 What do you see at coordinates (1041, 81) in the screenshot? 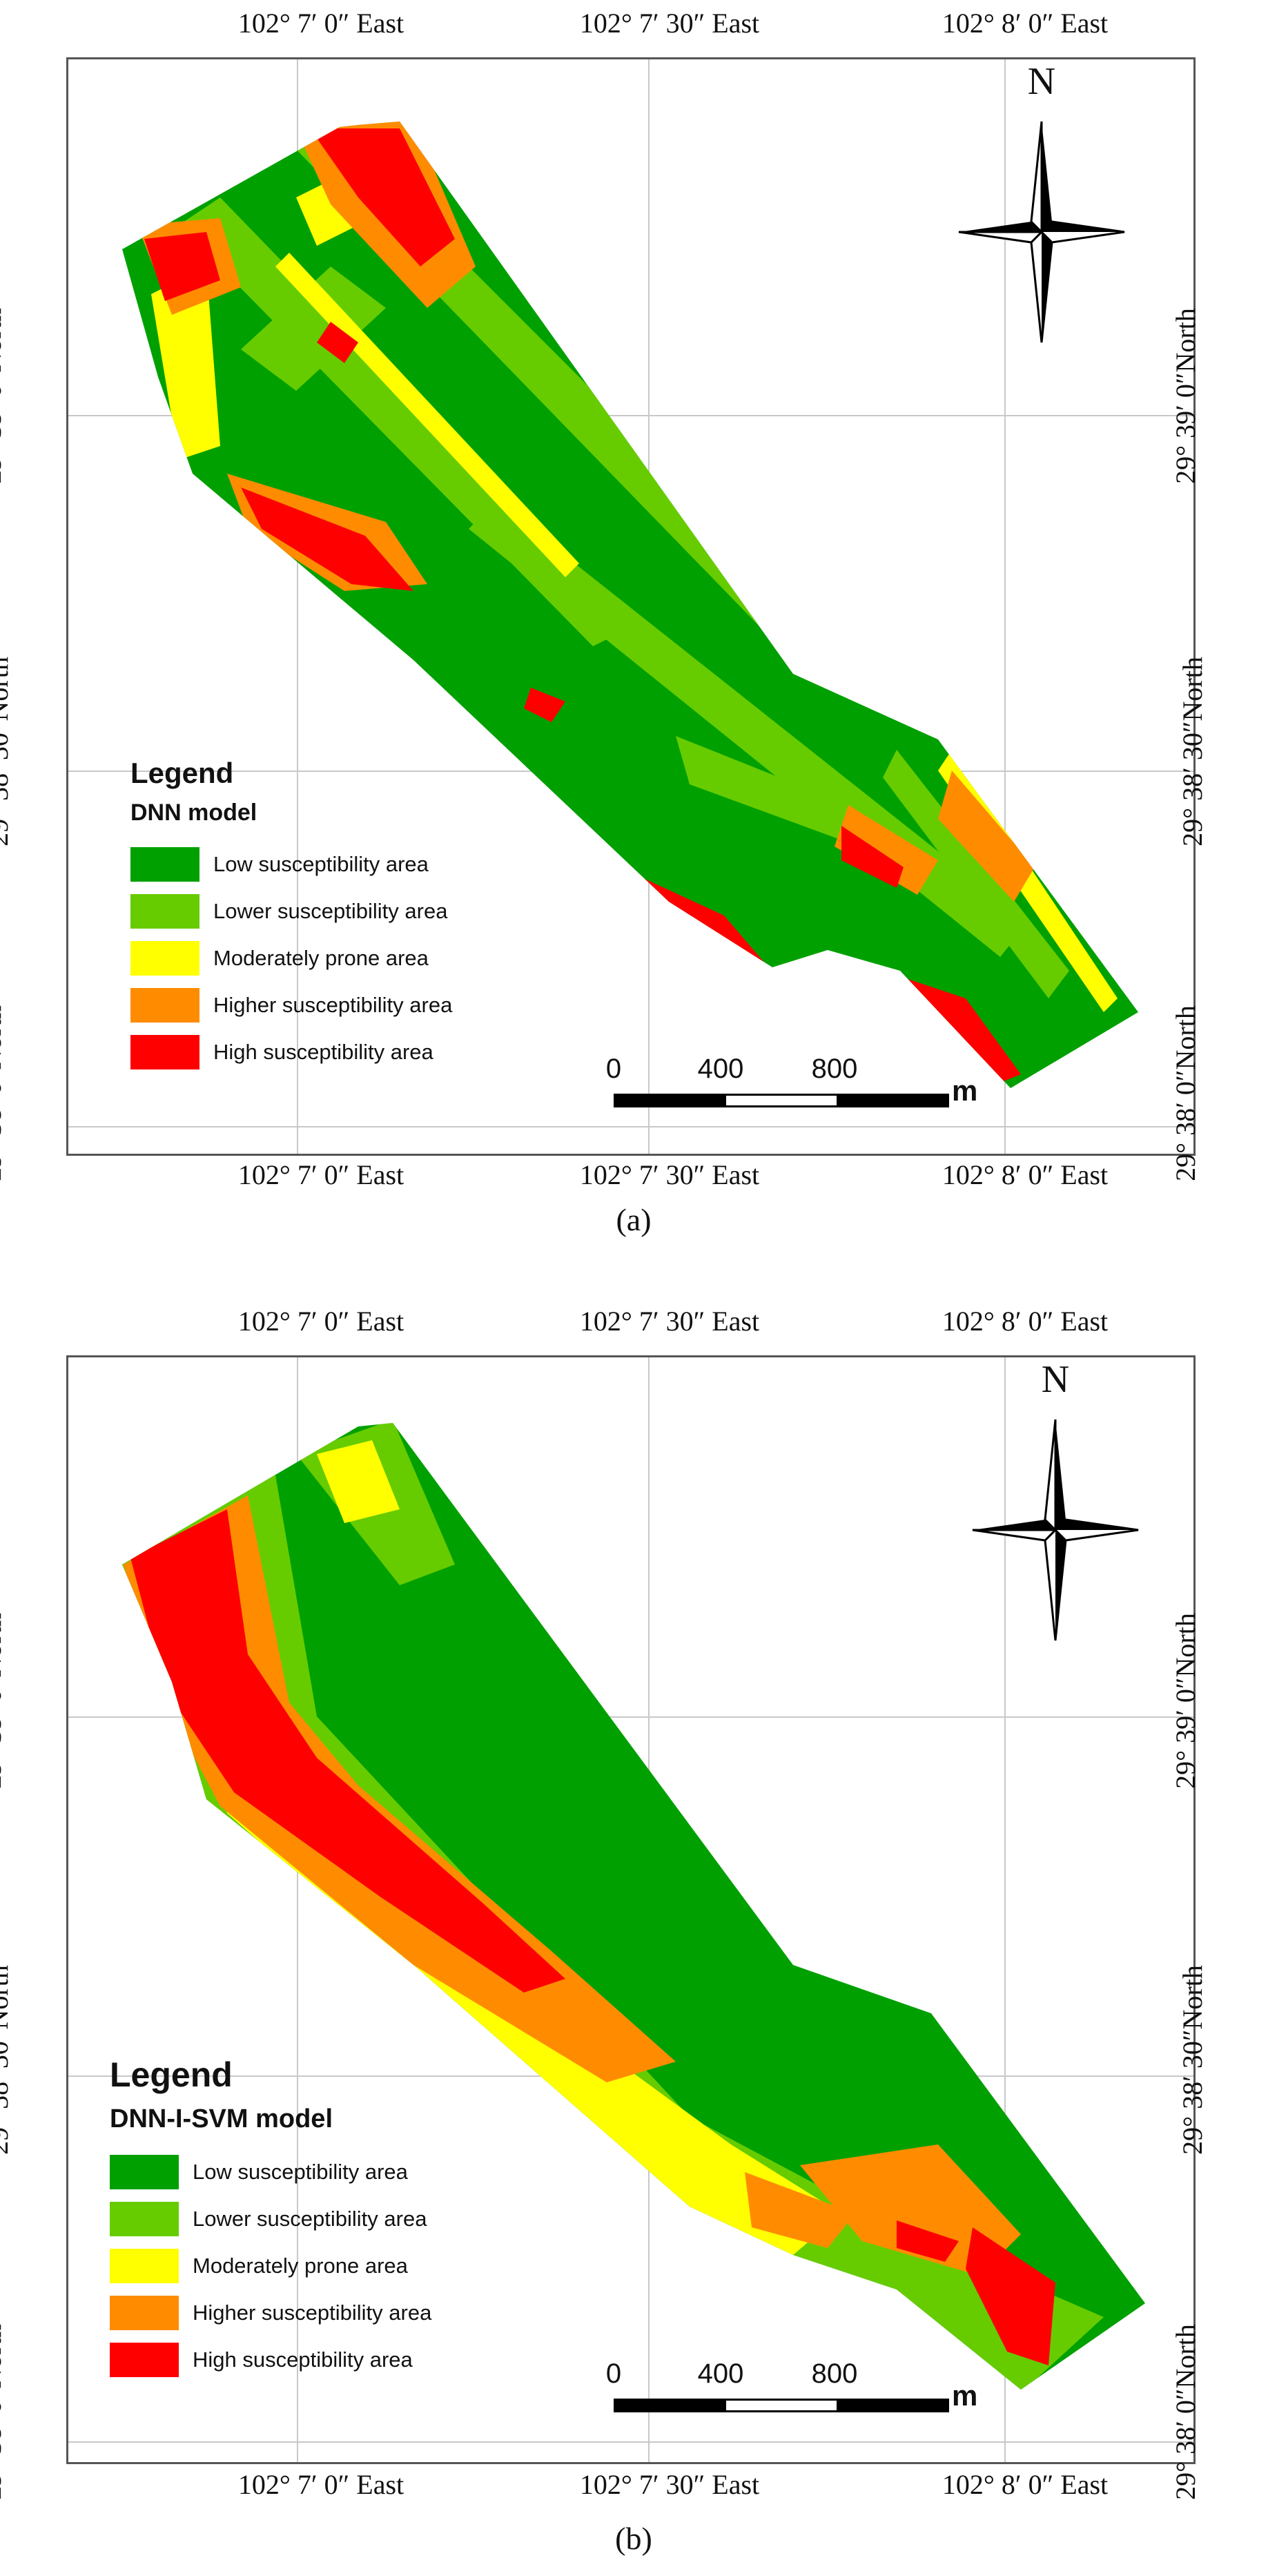
I see `north-label-a: N` at bounding box center [1041, 81].